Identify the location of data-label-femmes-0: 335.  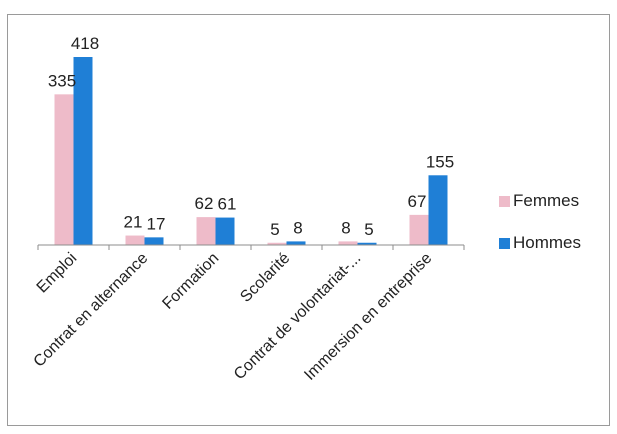
(62, 80).